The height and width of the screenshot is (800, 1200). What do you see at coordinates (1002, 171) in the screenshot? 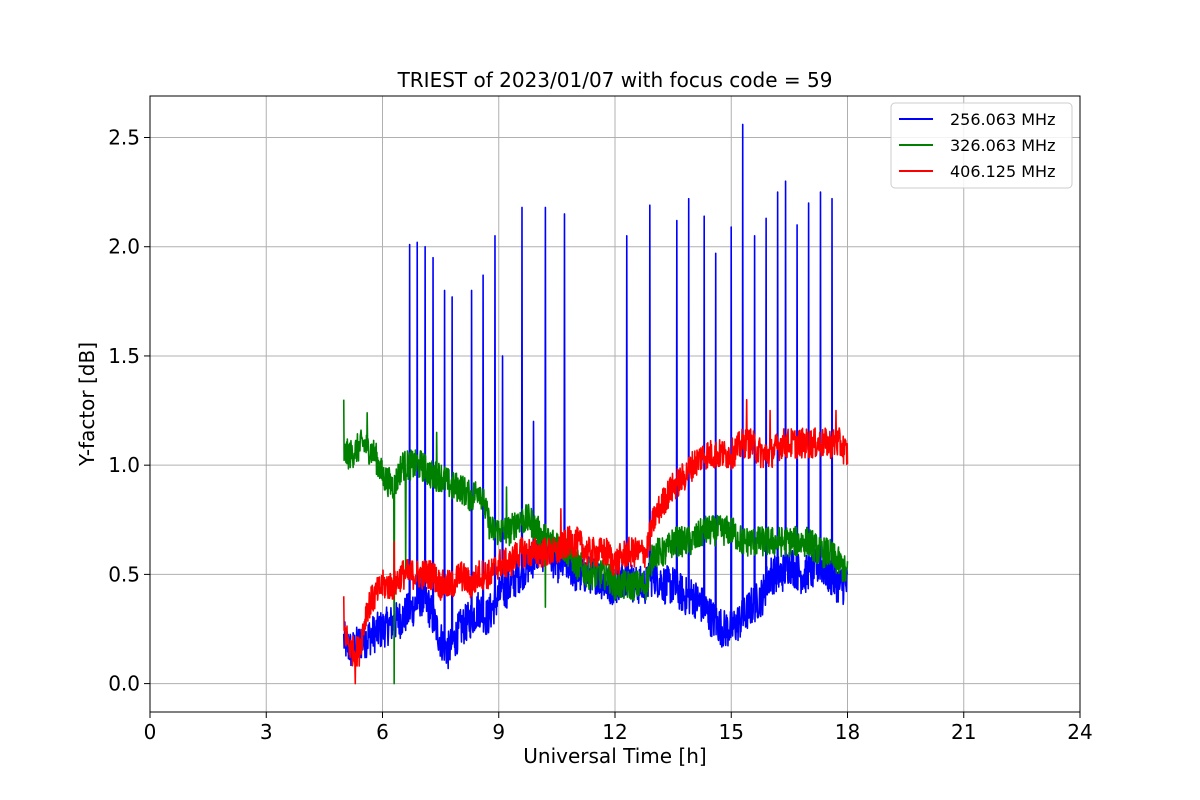
I see `legend-label: 406.125 MHz` at bounding box center [1002, 171].